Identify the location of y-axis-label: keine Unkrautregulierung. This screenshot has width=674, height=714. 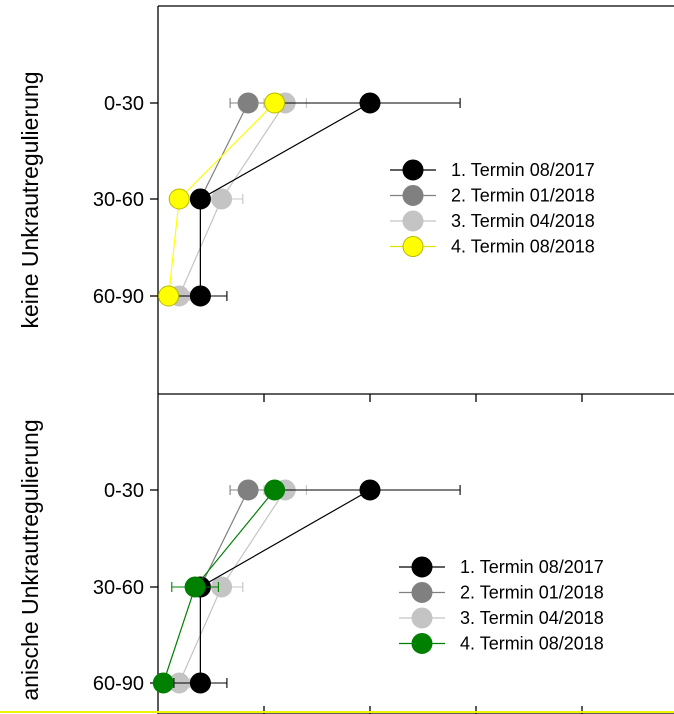
(30, 200).